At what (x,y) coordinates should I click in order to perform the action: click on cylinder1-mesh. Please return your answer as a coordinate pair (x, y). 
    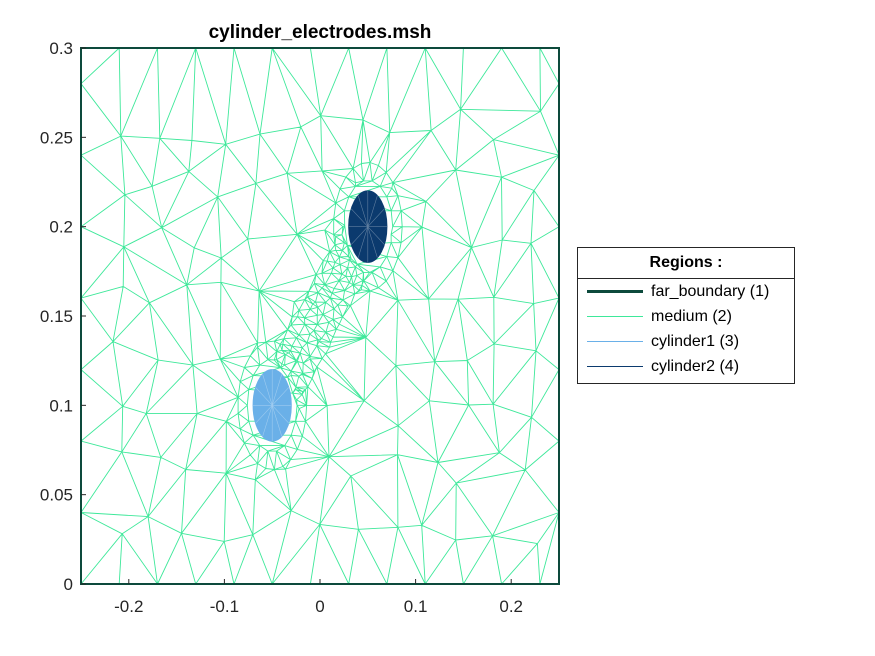
    Looking at the image, I should click on (272, 405).